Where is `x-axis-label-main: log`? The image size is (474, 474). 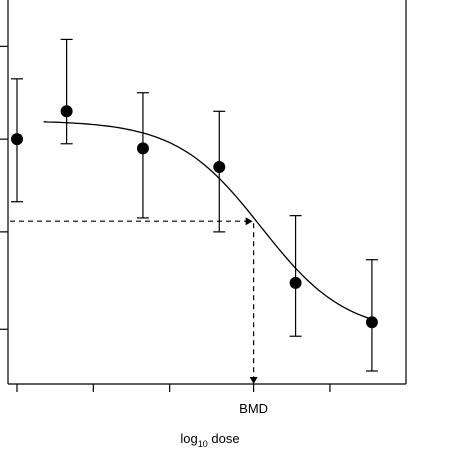 x-axis-label-main: log is located at coordinates (188, 438).